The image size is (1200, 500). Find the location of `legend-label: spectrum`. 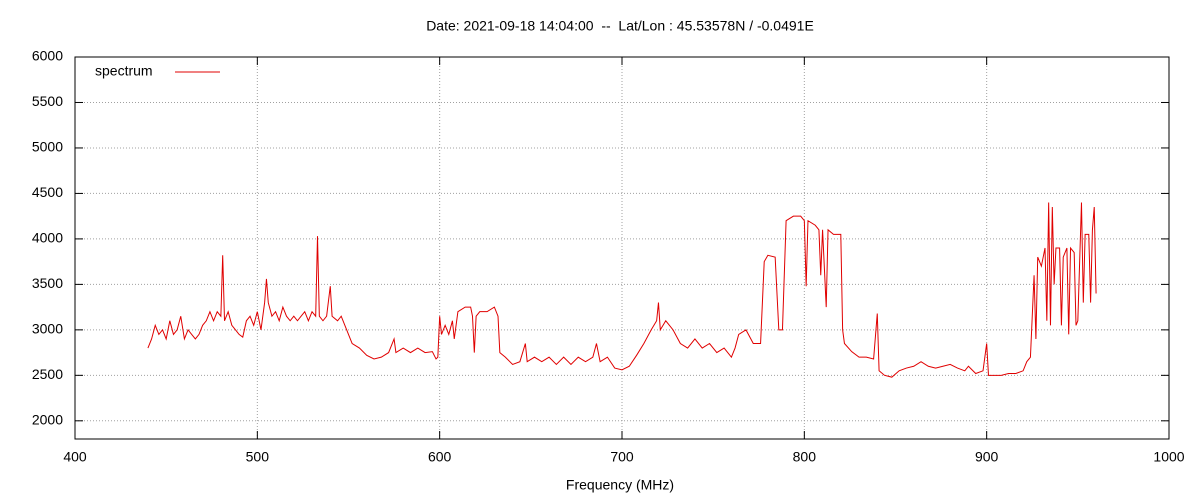

legend-label: spectrum is located at coordinates (124, 71).